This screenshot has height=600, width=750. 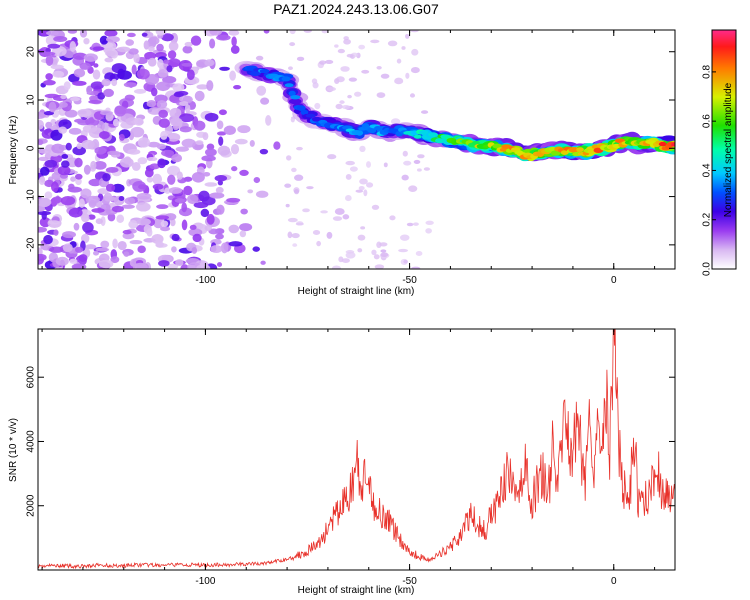 What do you see at coordinates (356, 9) in the screenshot?
I see `chart-title: PAZ1.2024.243.13.06.G07` at bounding box center [356, 9].